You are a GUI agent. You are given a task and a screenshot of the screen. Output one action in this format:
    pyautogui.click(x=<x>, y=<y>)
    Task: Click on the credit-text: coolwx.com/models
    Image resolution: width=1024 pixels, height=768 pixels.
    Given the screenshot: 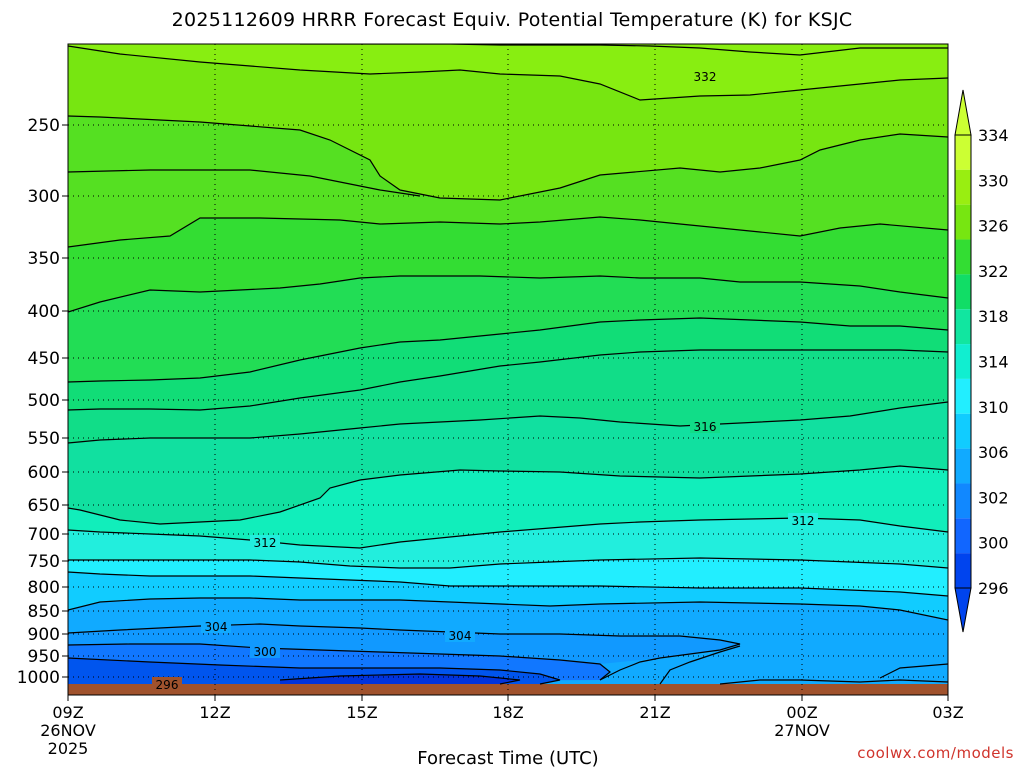 What is the action you would take?
    pyautogui.click(x=935, y=753)
    